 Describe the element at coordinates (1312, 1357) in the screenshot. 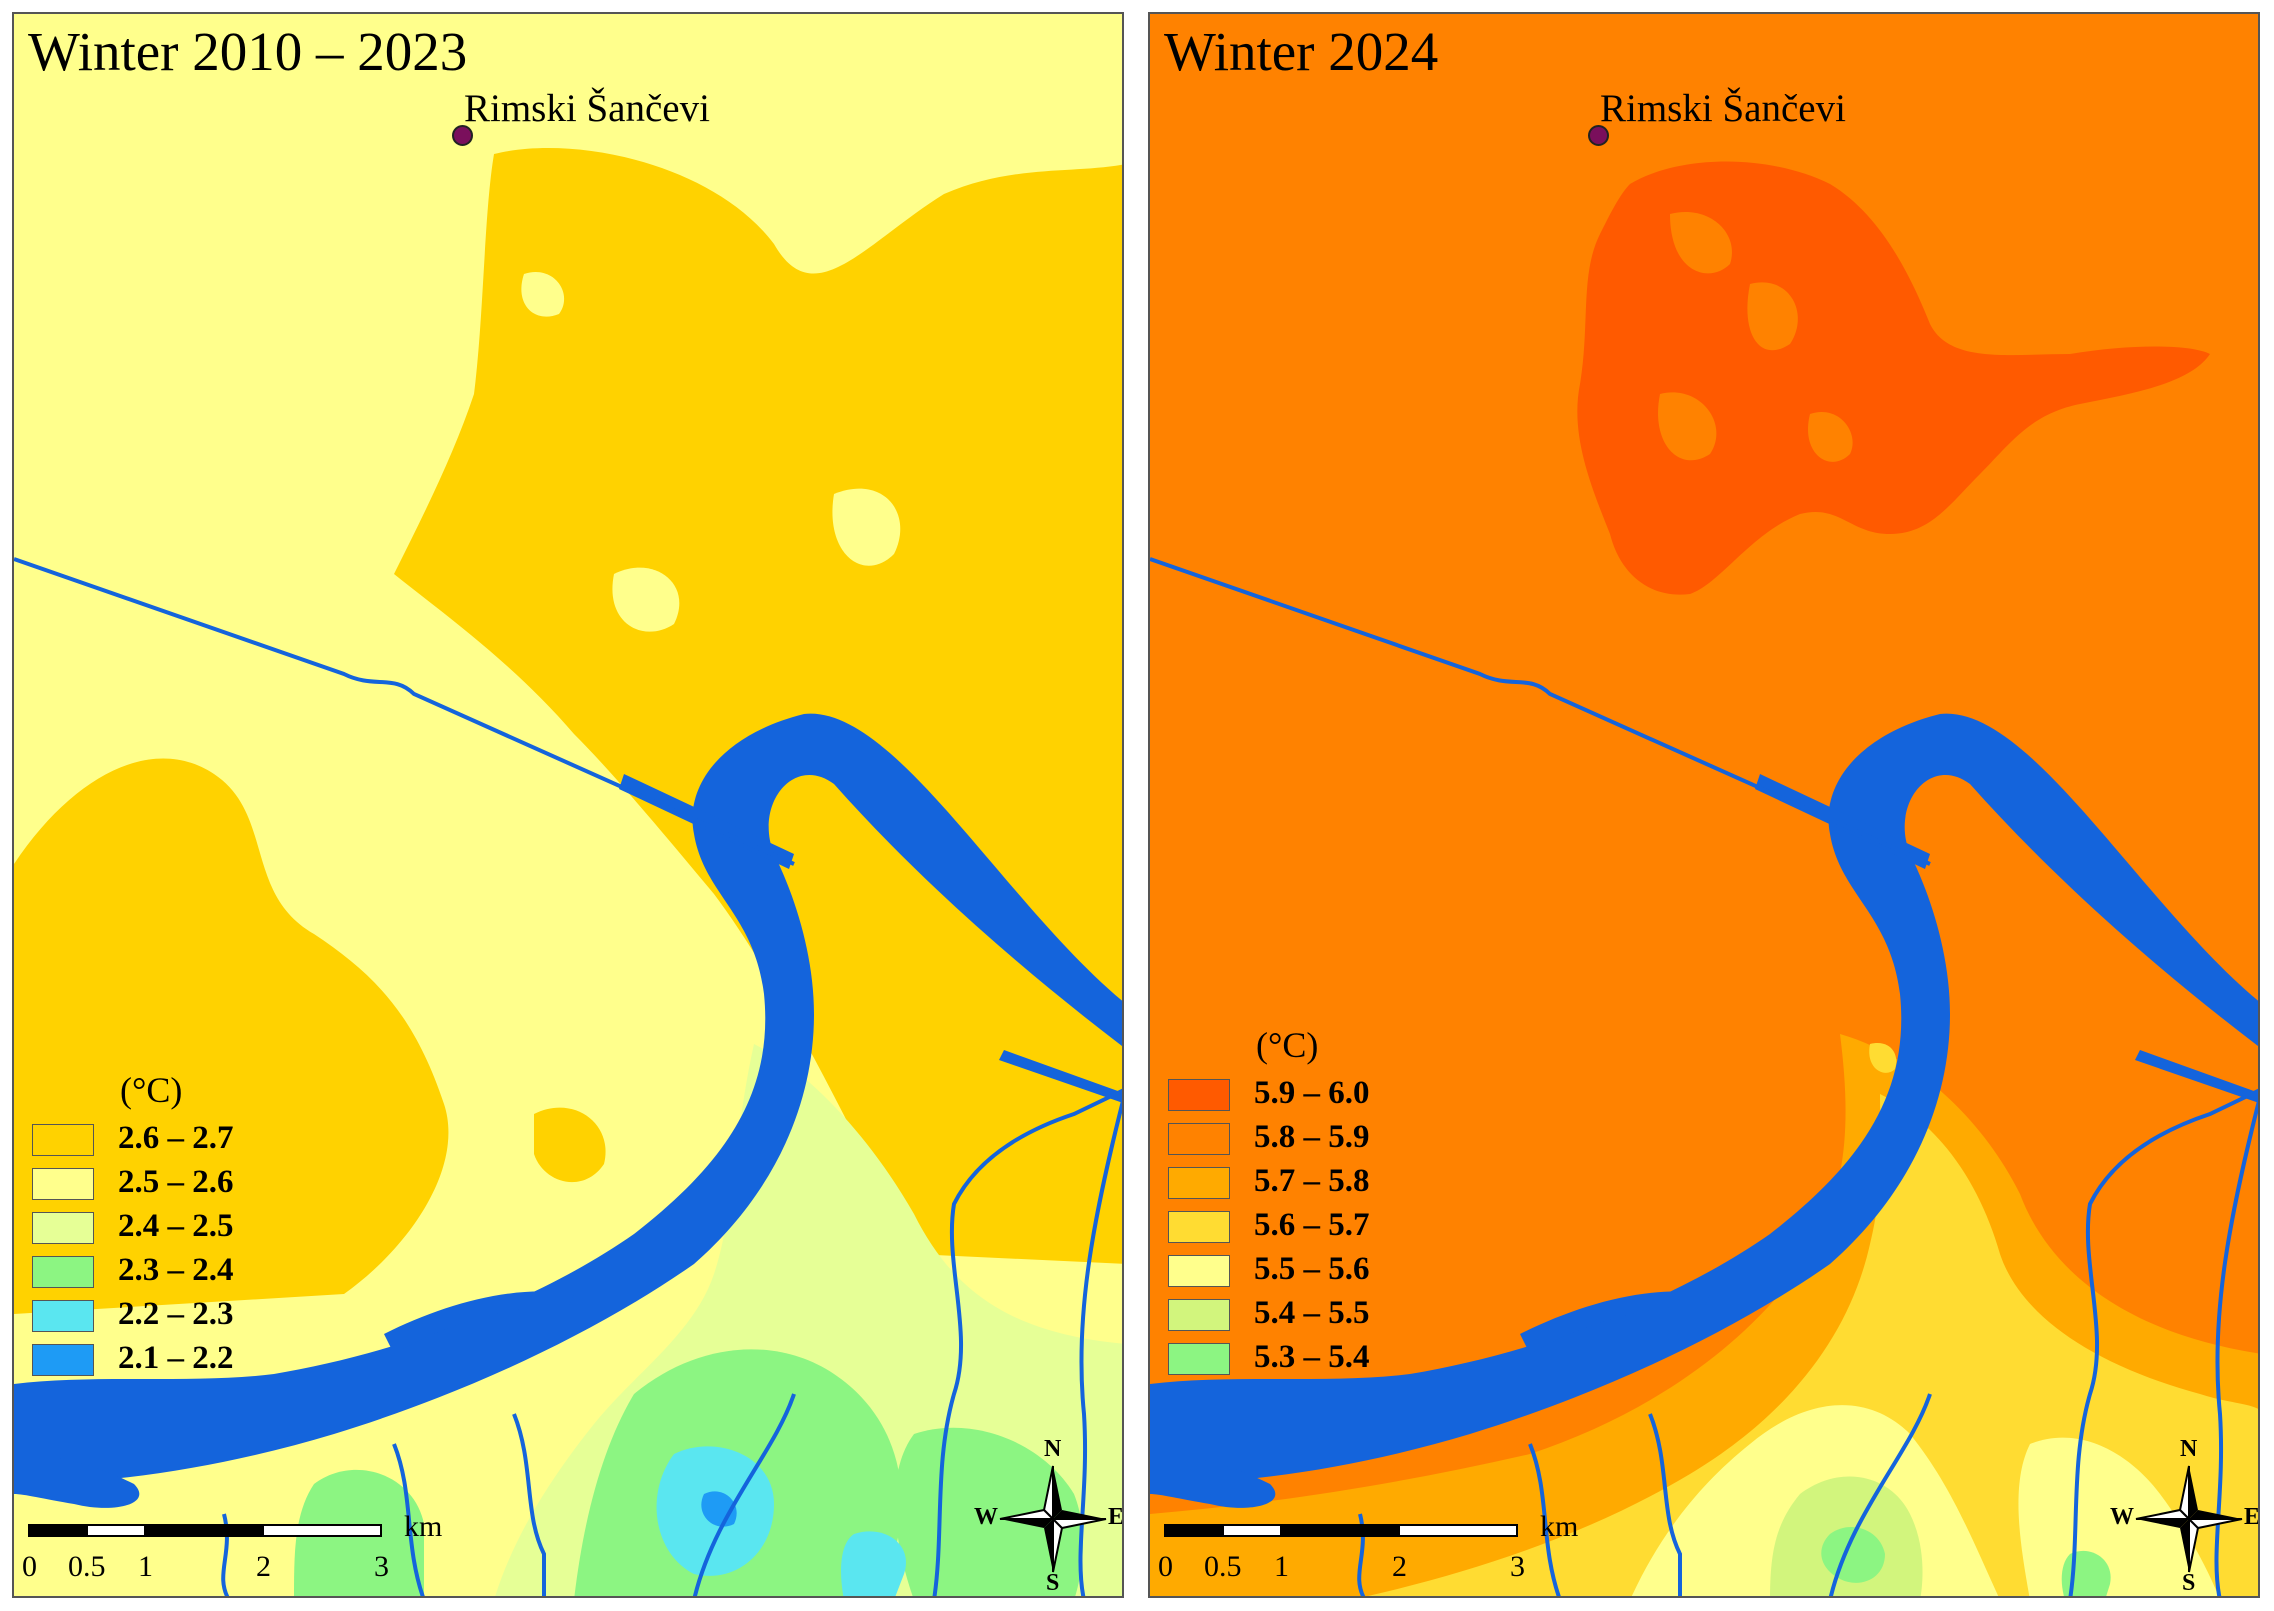

I see `legend-label: 5.3 – 5.4` at that location.